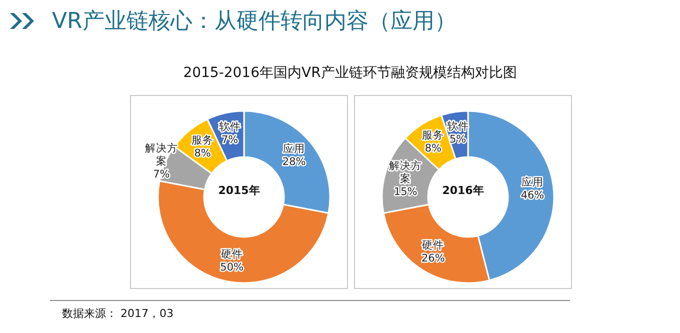 The image size is (680, 333). I want to click on data-label: 50%, so click(232, 267).